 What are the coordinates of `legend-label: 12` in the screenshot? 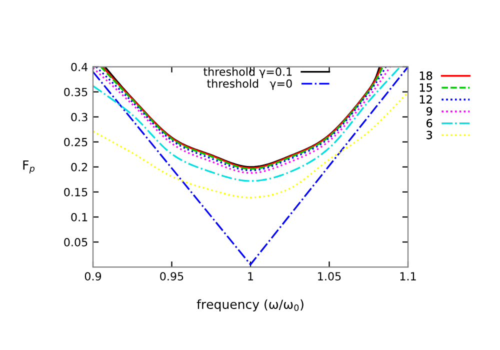 It's located at (426, 99).